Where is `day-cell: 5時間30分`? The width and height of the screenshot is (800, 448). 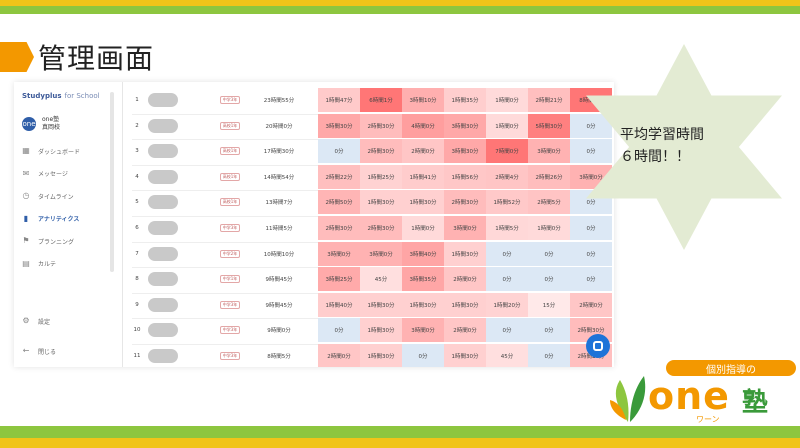
day-cell: 5時間30分 is located at coordinates (549, 125).